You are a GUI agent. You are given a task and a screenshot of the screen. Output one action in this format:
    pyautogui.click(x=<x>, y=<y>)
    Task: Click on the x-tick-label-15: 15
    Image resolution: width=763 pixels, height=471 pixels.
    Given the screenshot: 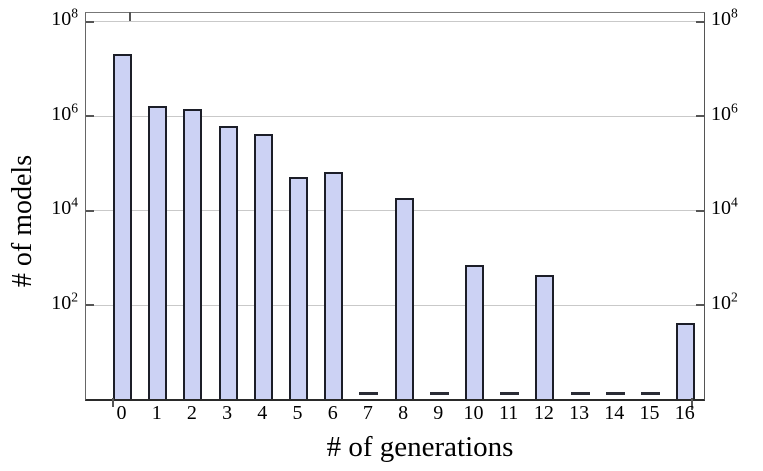 What is the action you would take?
    pyautogui.click(x=649, y=413)
    